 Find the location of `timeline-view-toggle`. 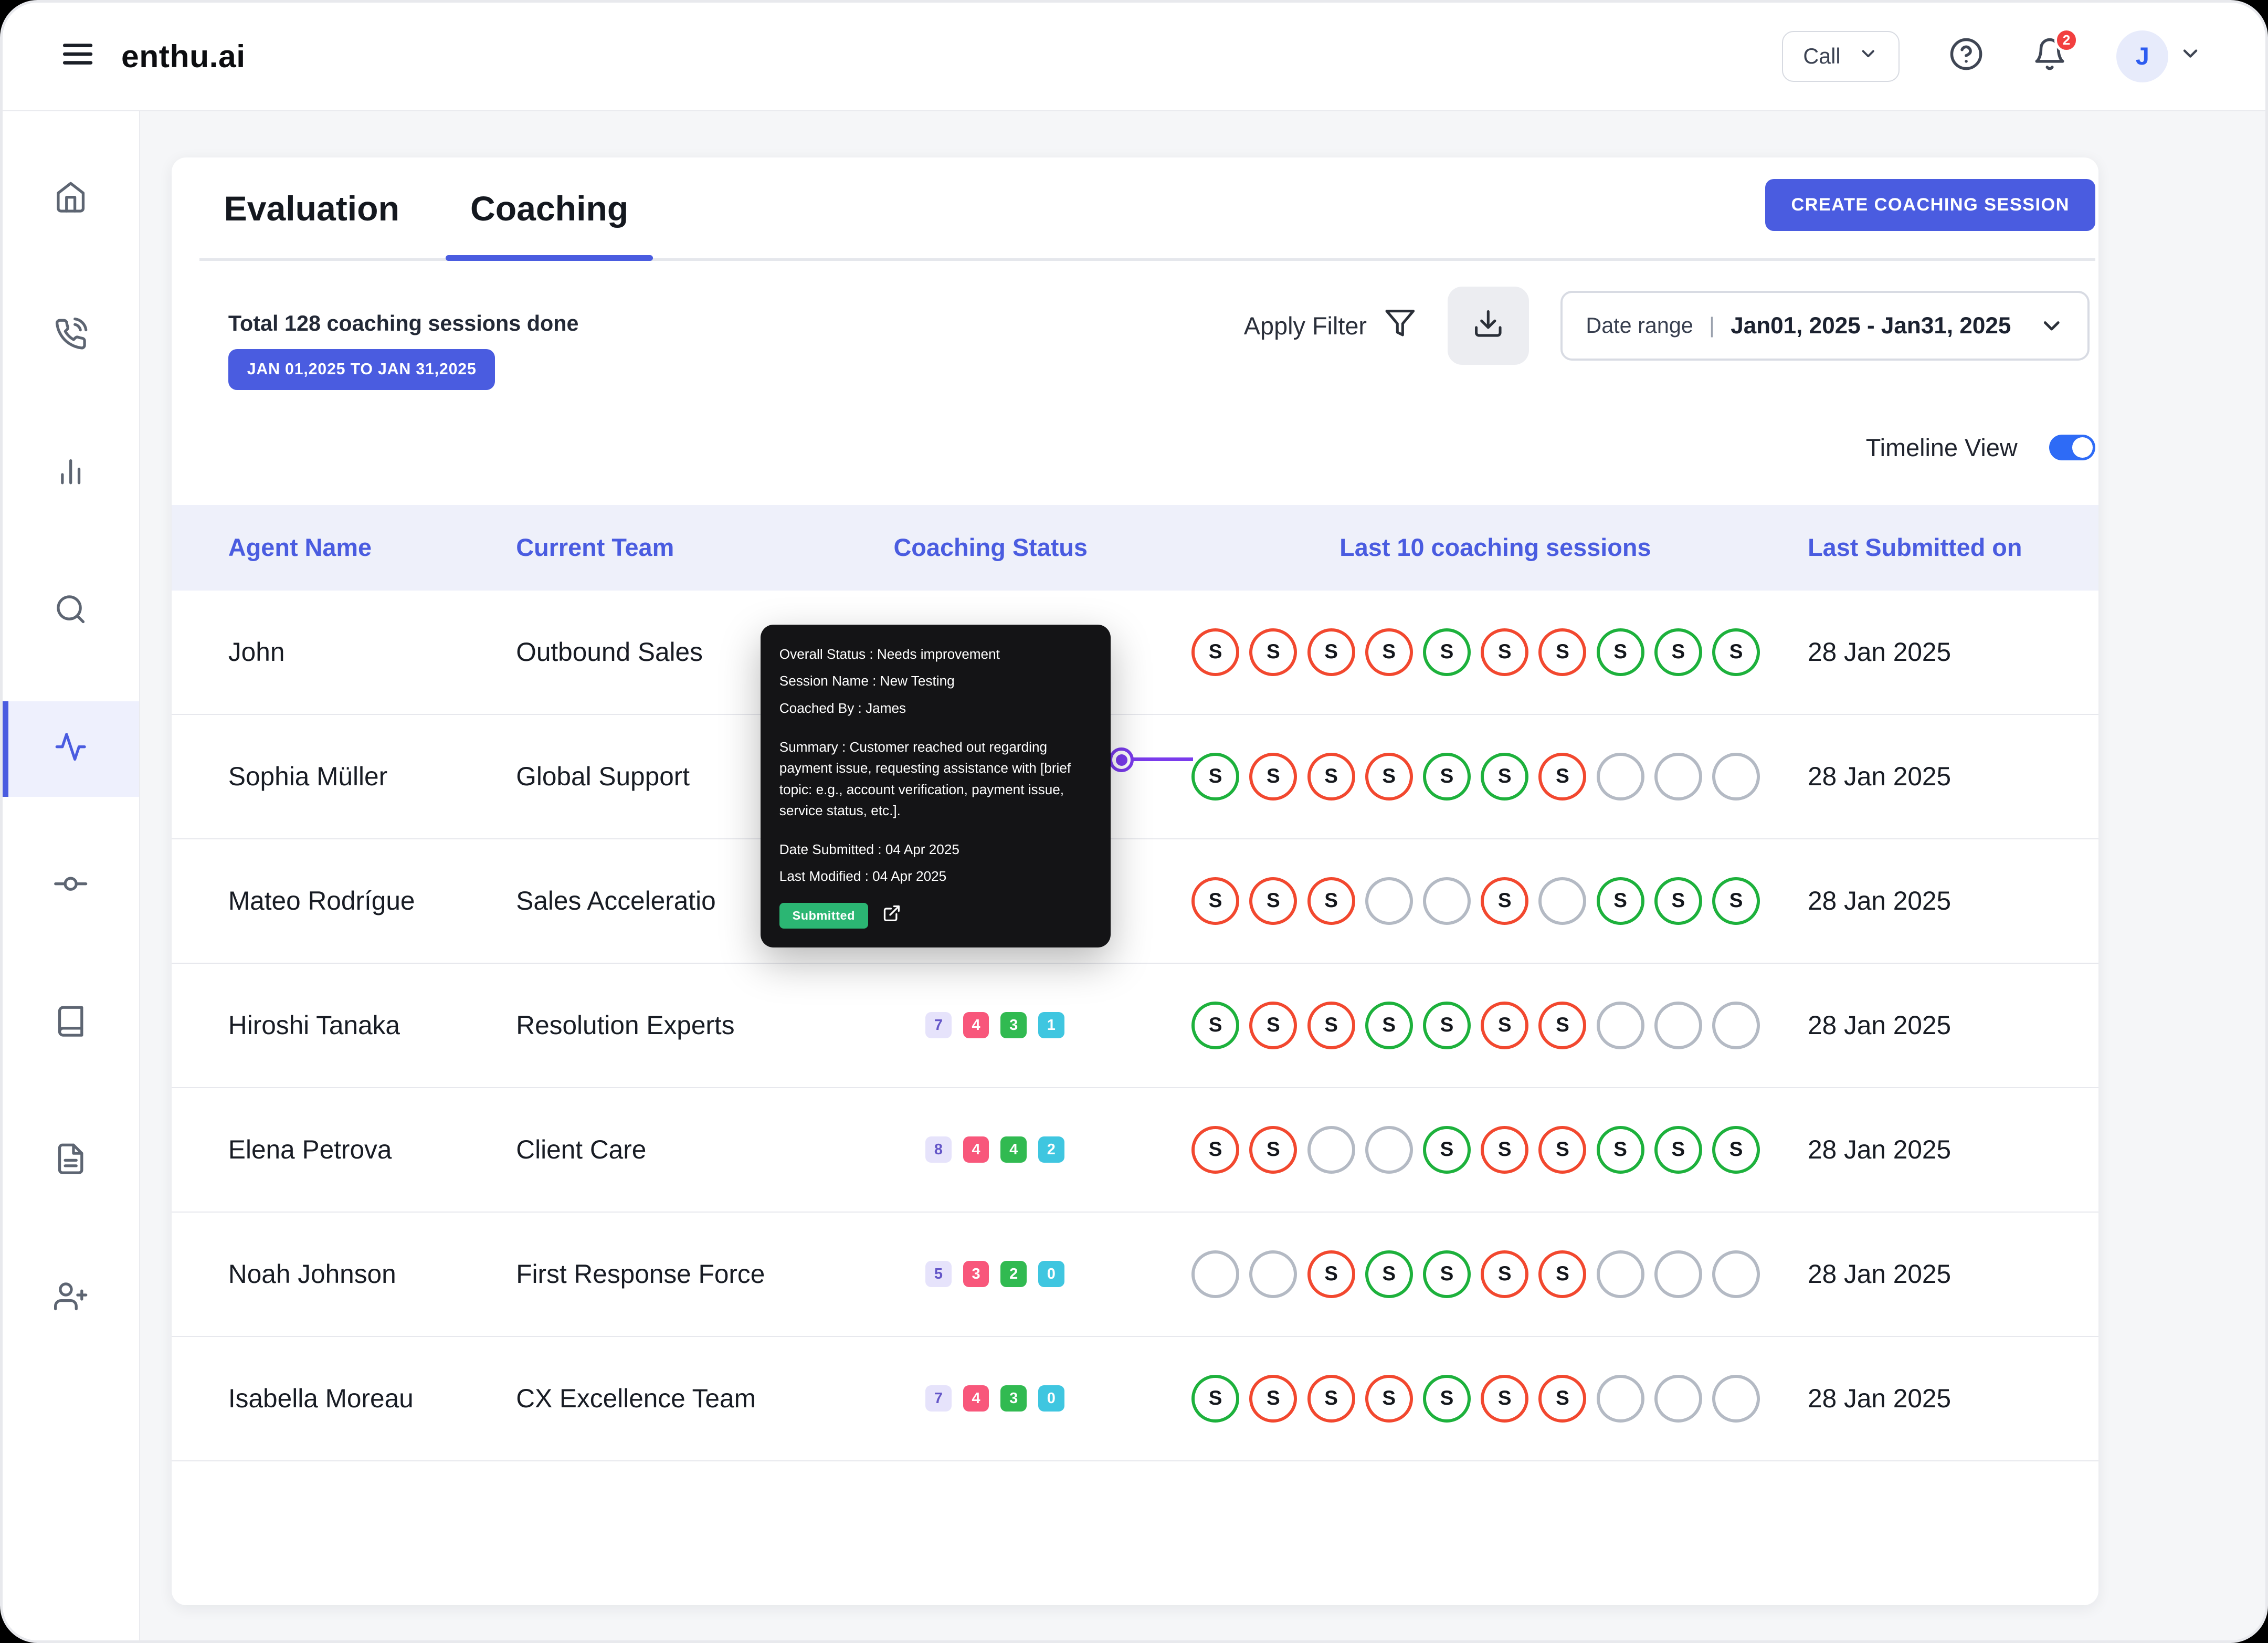

timeline-view-toggle is located at coordinates (2072, 447).